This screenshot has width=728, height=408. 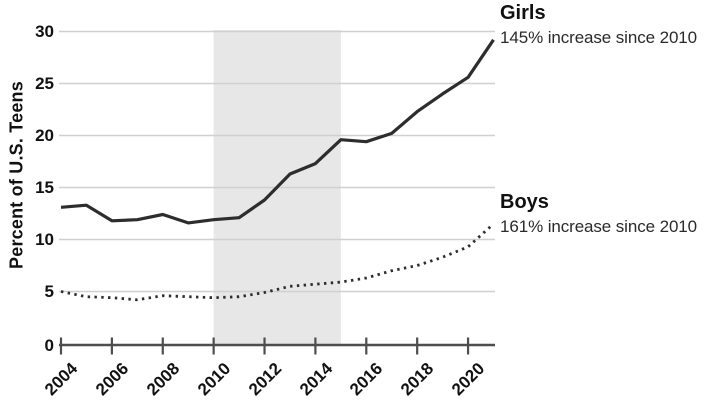 I want to click on y-tick-label: 30, so click(x=44, y=31).